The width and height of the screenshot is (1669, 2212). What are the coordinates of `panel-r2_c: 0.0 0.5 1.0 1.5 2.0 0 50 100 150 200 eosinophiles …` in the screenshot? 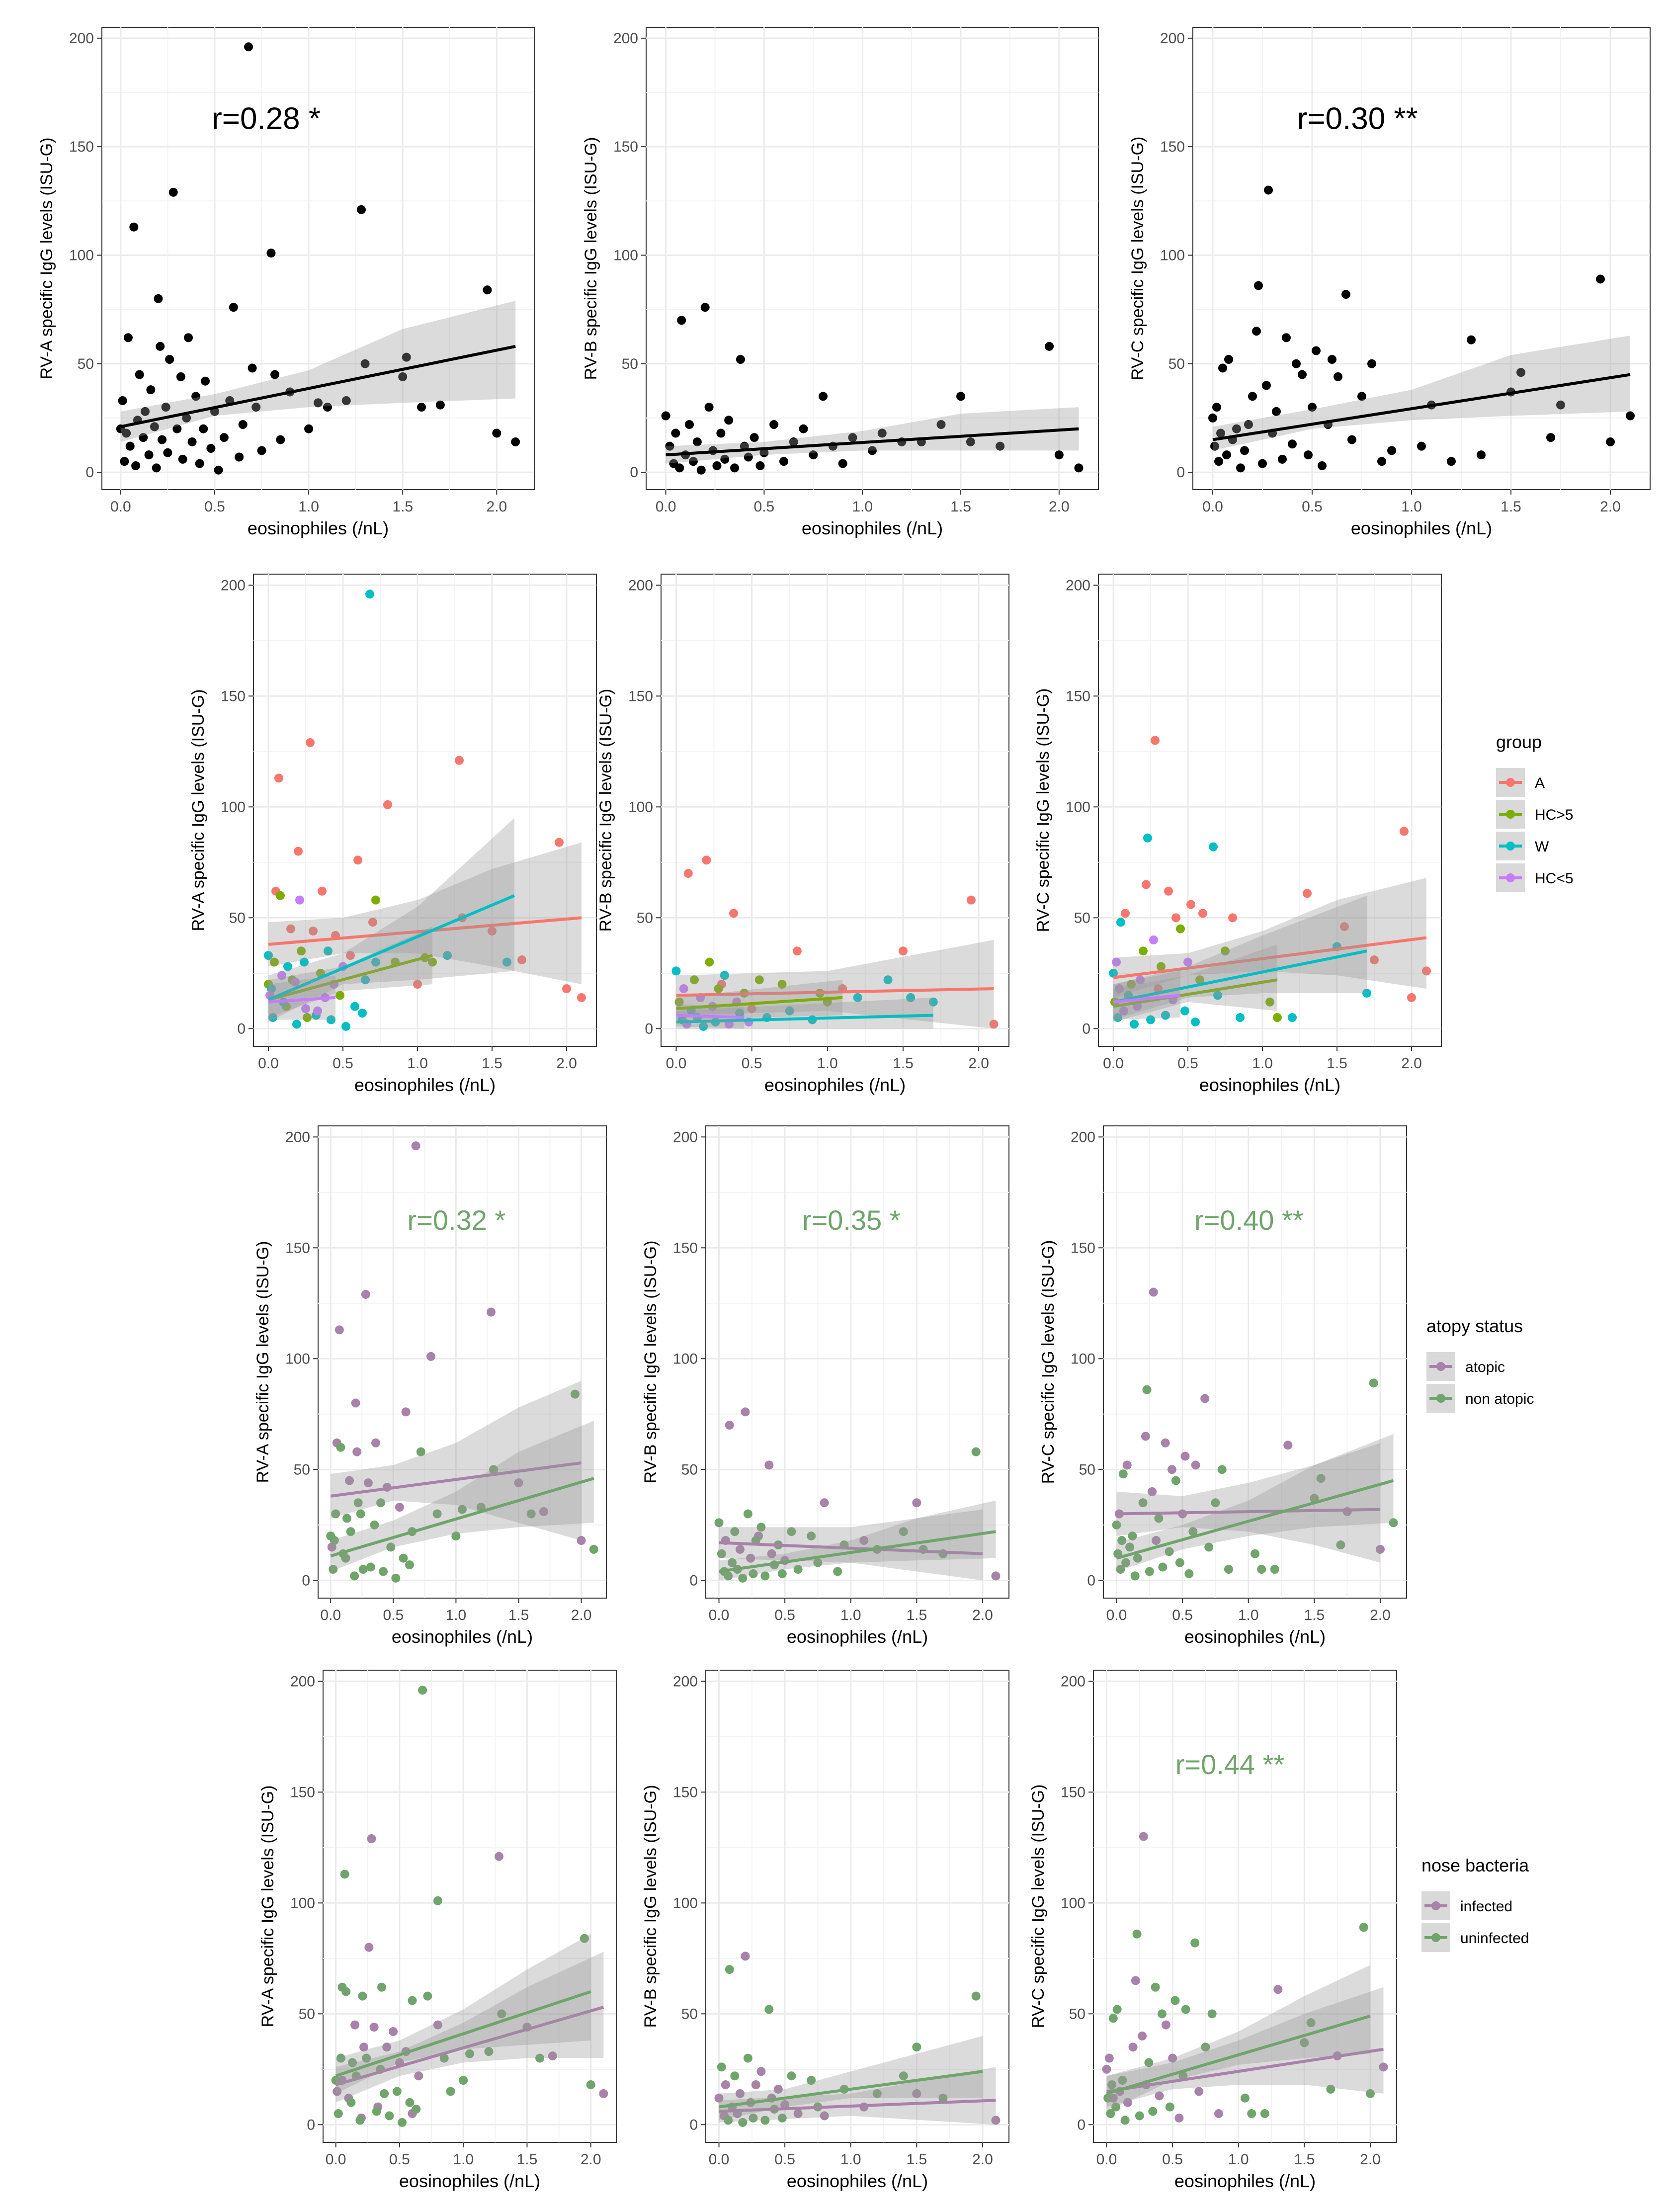 It's located at (1238, 834).